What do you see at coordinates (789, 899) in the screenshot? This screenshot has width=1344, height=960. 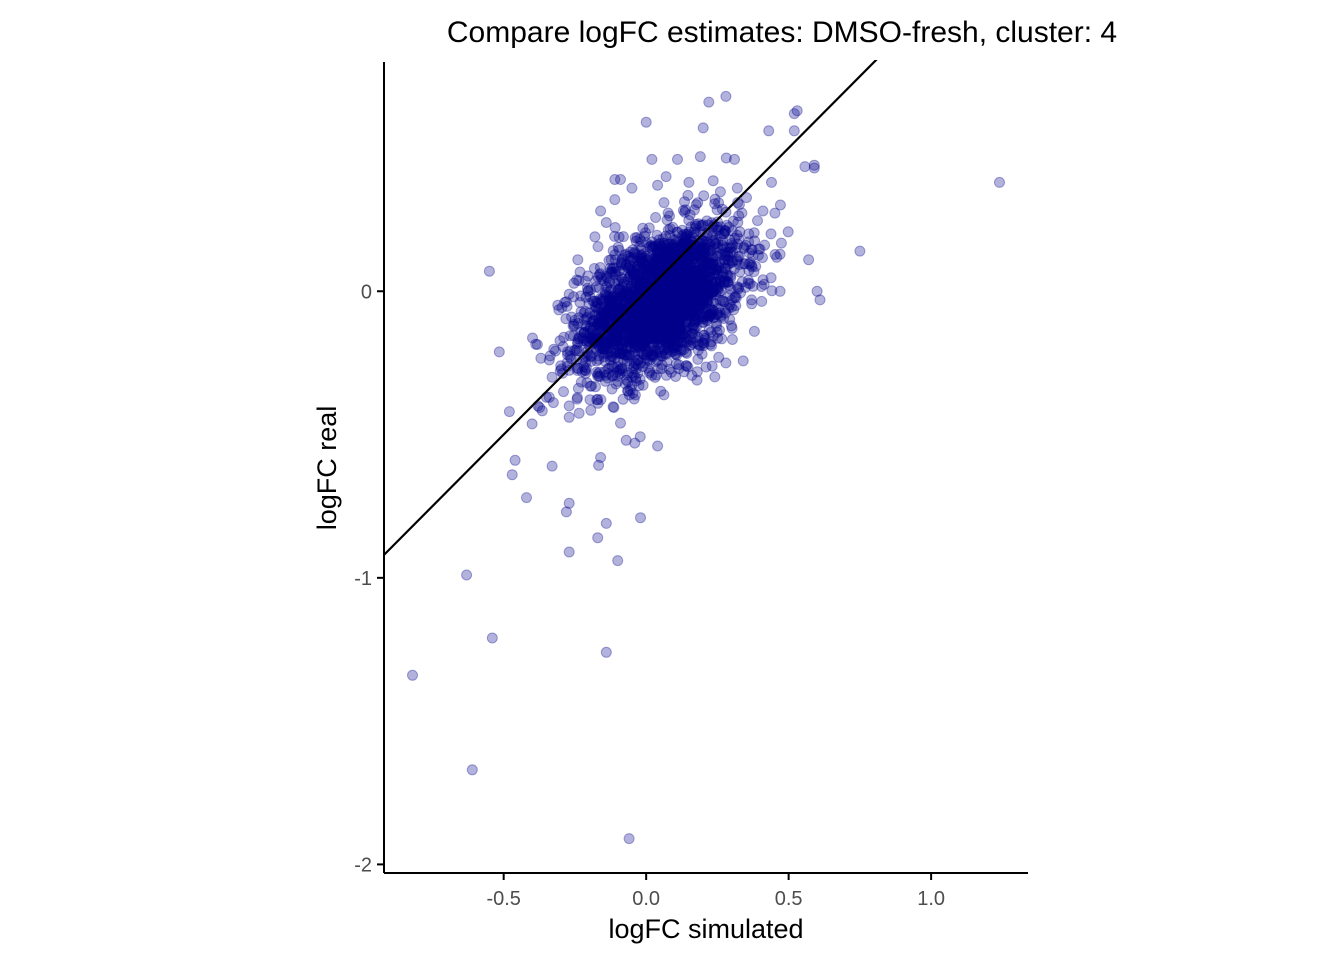 I see `x-tick-label: 0.5` at bounding box center [789, 899].